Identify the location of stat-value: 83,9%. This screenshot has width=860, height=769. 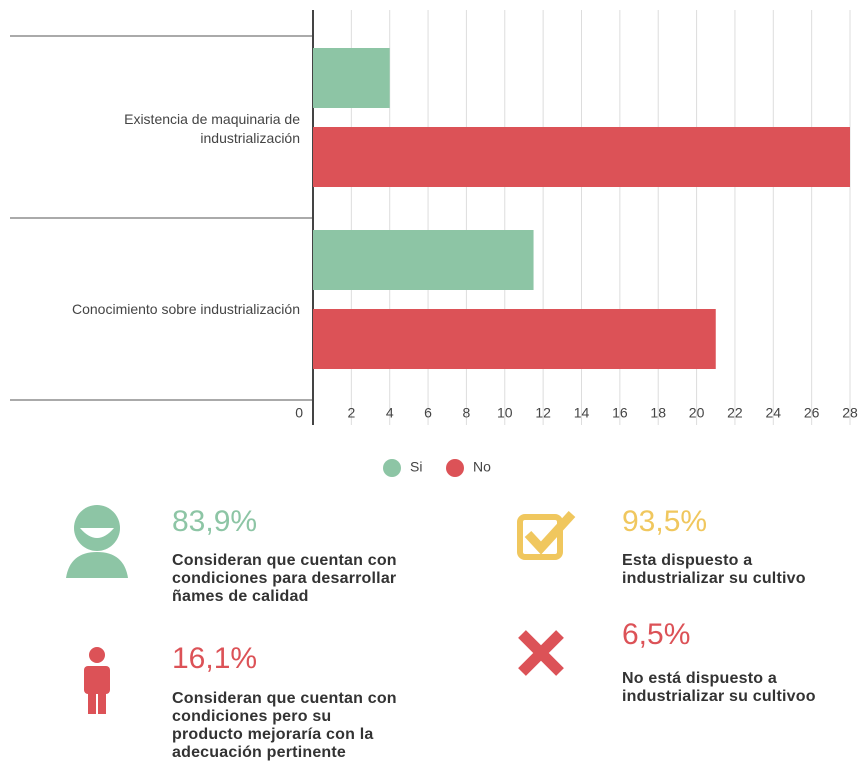
(215, 521).